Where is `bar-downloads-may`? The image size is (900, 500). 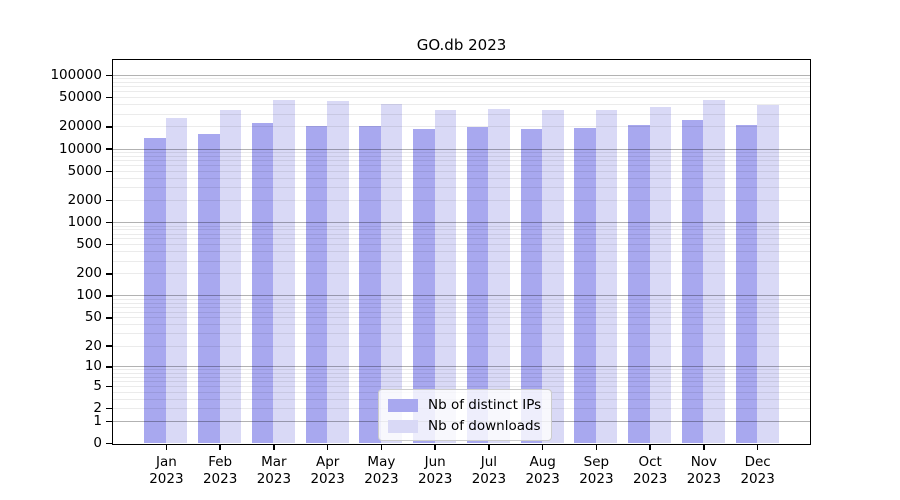 bar-downloads-may is located at coordinates (391, 273).